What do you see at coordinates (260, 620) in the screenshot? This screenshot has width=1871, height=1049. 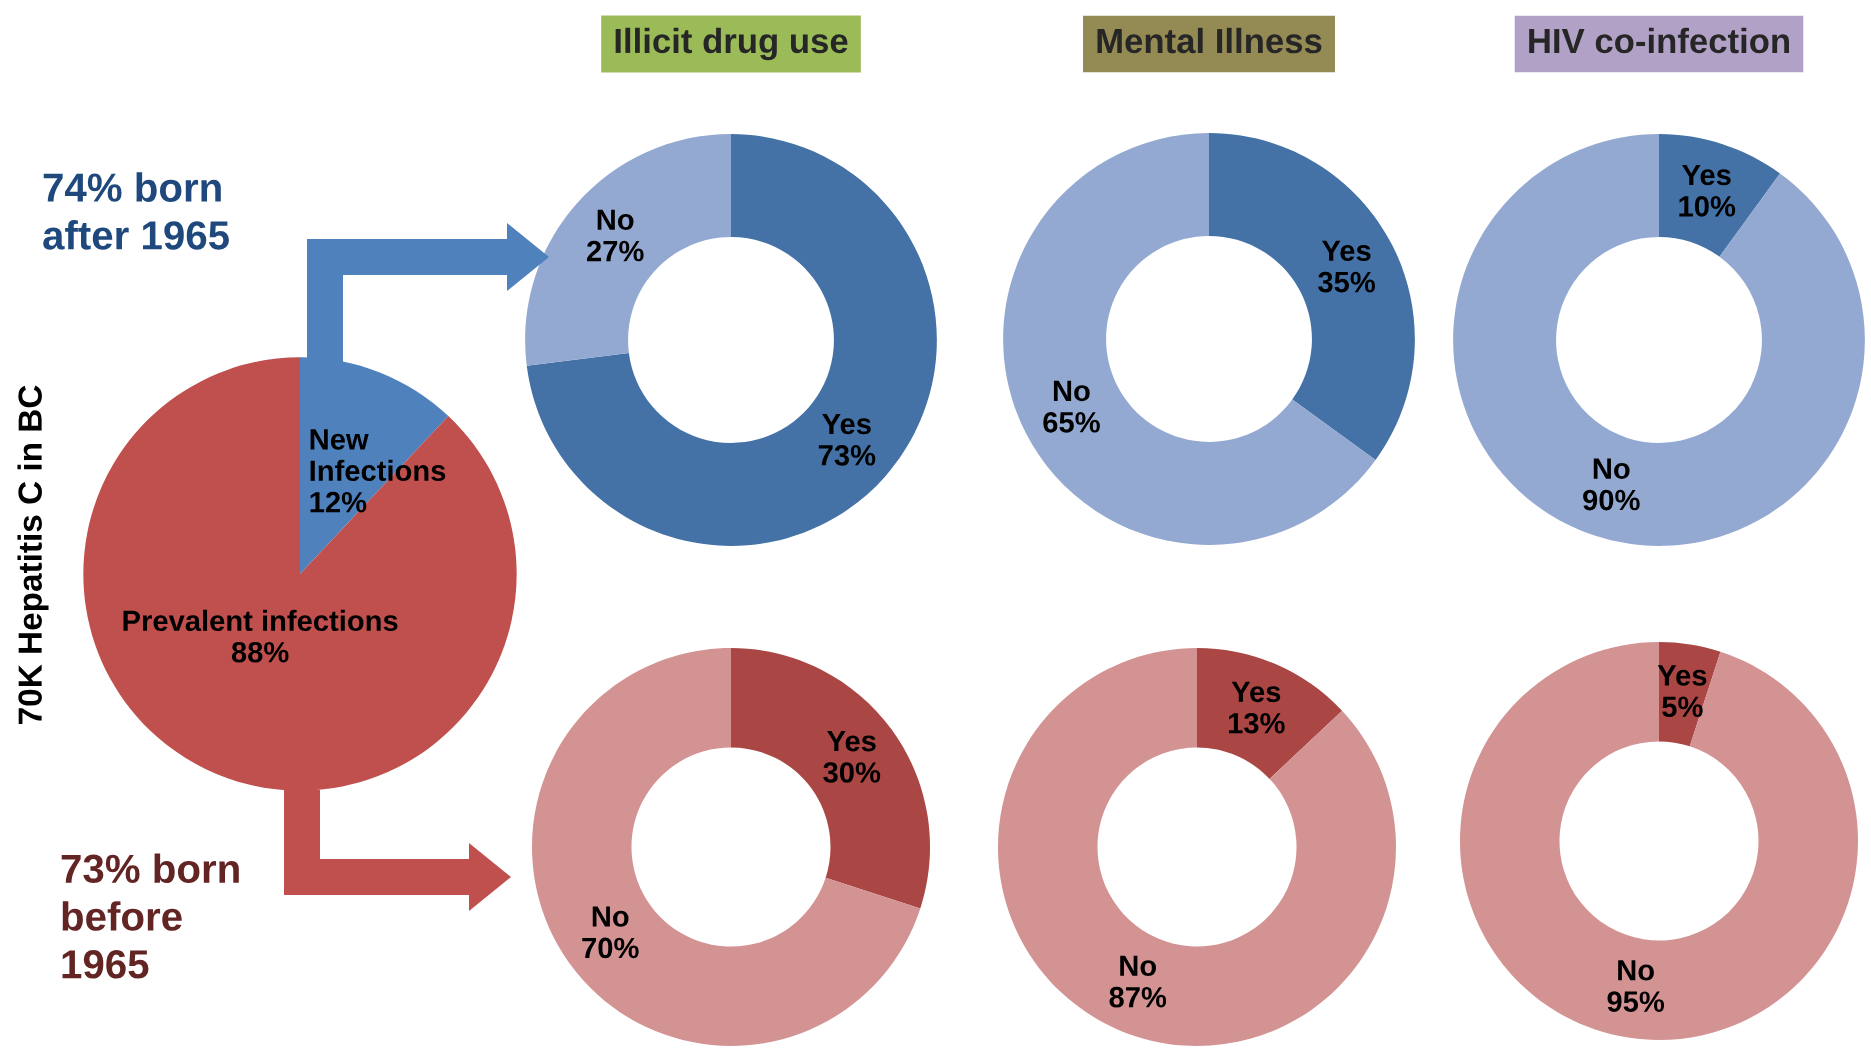 I see `slice-label: Prevalent infections` at bounding box center [260, 620].